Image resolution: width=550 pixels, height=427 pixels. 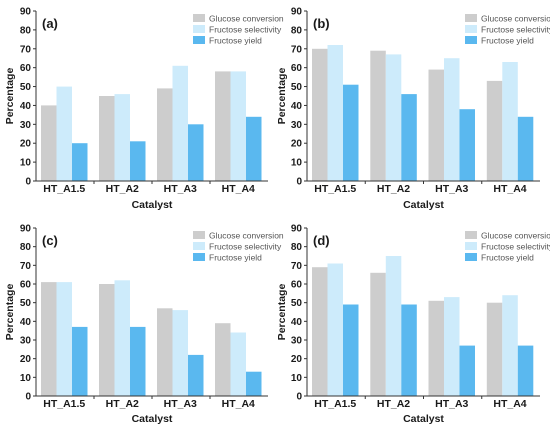 I want to click on y-tick-label: 90, so click(x=26, y=229).